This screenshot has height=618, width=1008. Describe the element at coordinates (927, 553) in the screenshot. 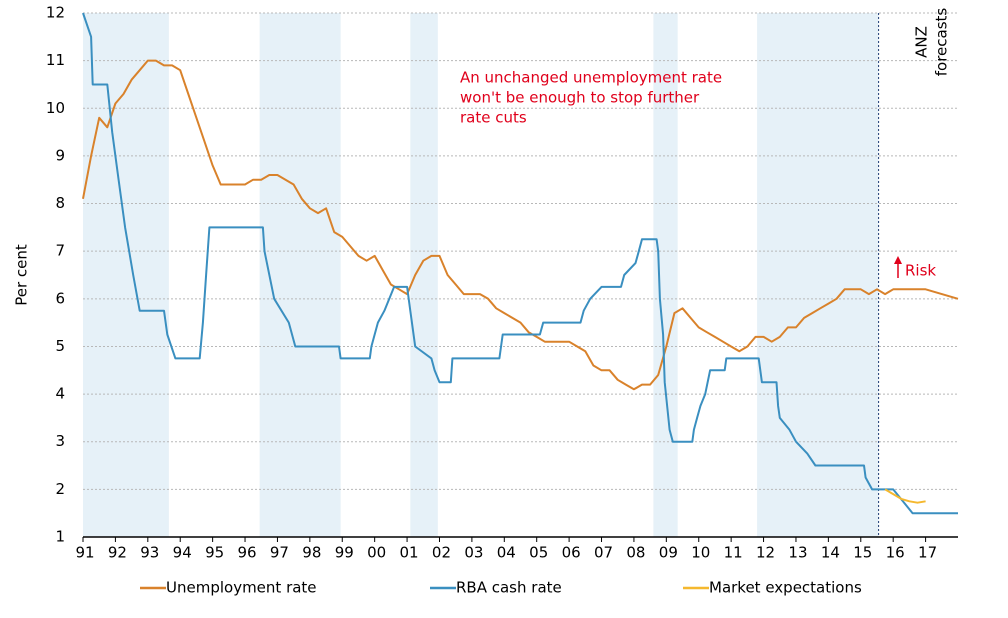

I see `x-tick-label: 17` at that location.